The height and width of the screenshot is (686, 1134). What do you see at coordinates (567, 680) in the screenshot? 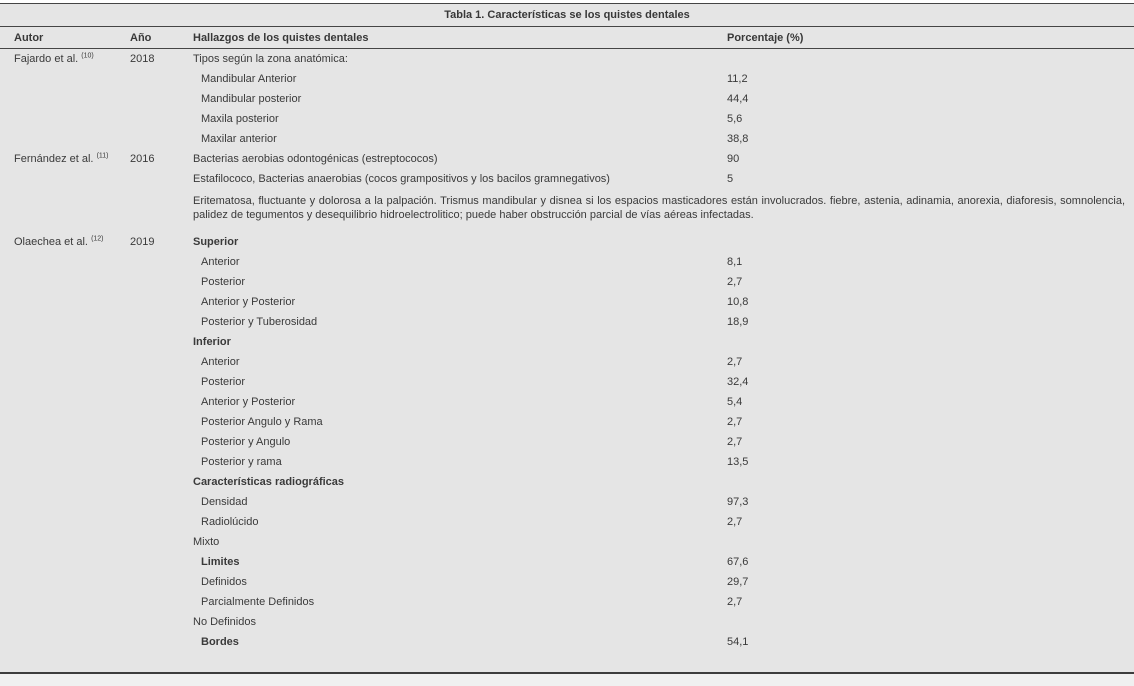
I see `bottom-margin` at bounding box center [567, 680].